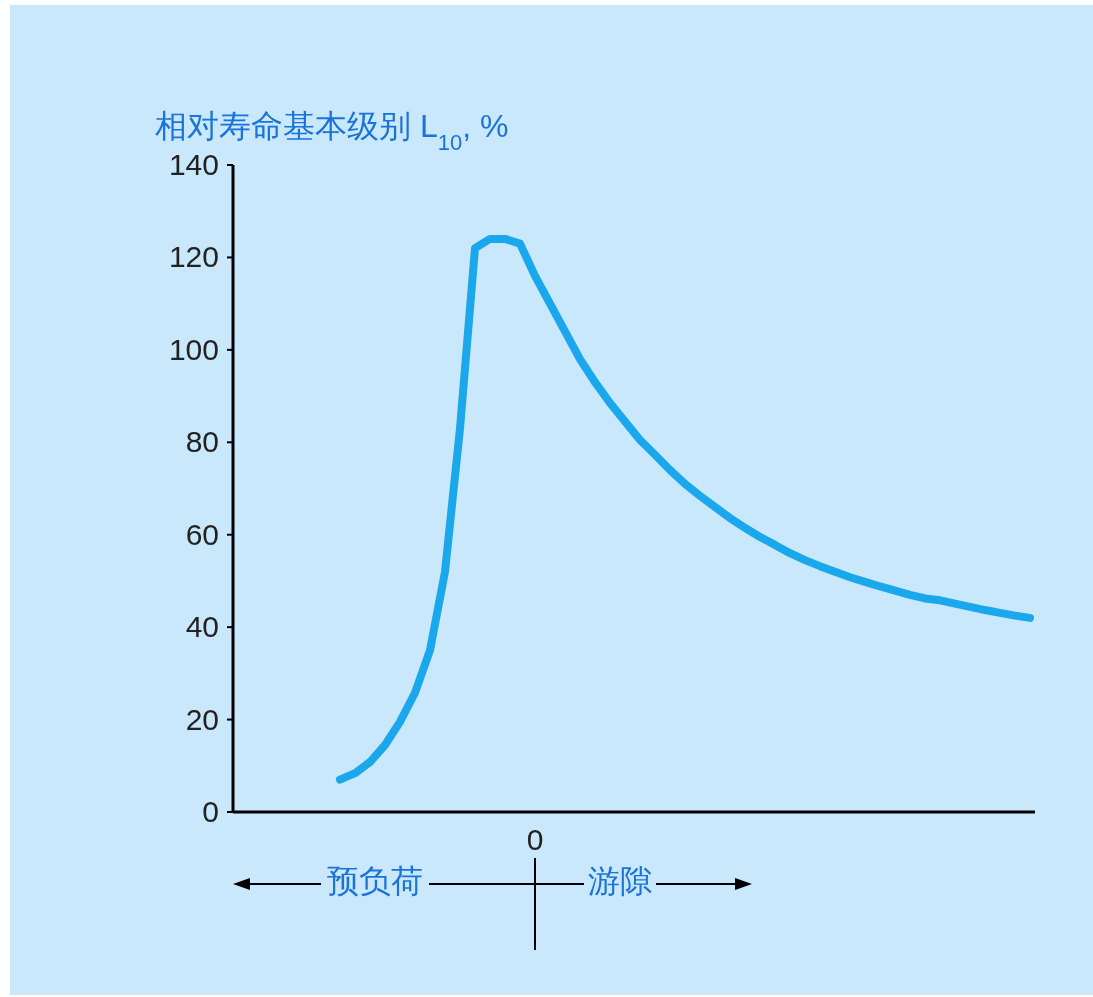  Describe the element at coordinates (202, 719) in the screenshot. I see `y-tick-label: 20` at that location.